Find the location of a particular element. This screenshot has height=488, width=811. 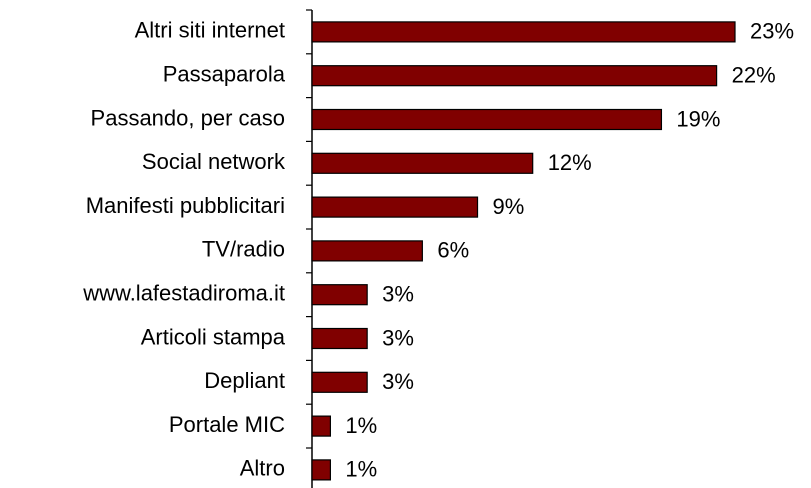

value-label: 19% is located at coordinates (698, 118).